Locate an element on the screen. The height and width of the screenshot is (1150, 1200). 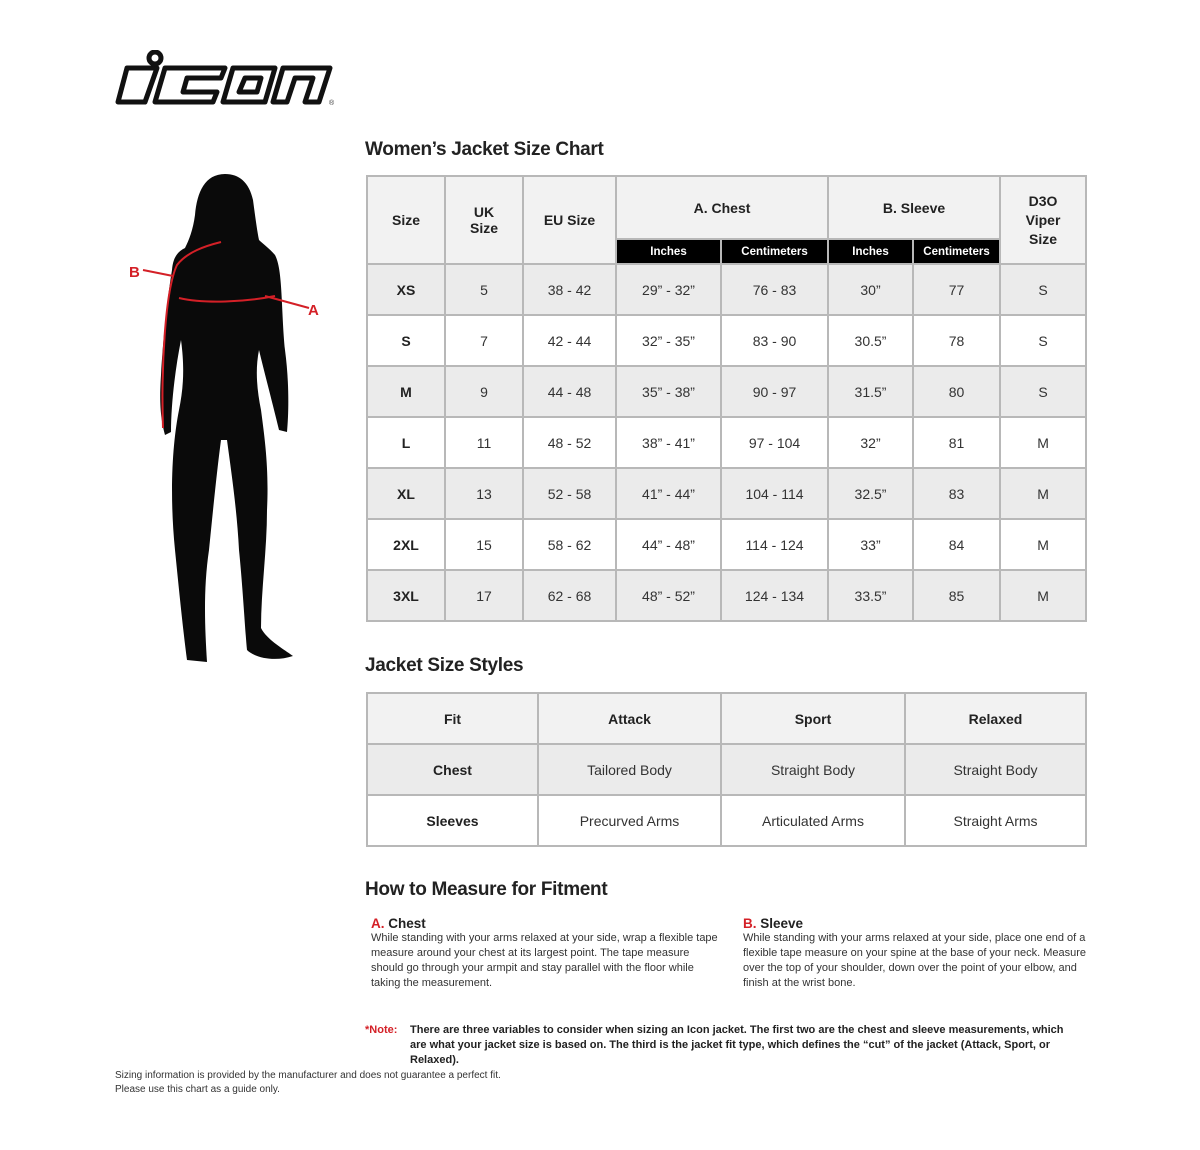
cell: 30.5” is located at coordinates (871, 340).